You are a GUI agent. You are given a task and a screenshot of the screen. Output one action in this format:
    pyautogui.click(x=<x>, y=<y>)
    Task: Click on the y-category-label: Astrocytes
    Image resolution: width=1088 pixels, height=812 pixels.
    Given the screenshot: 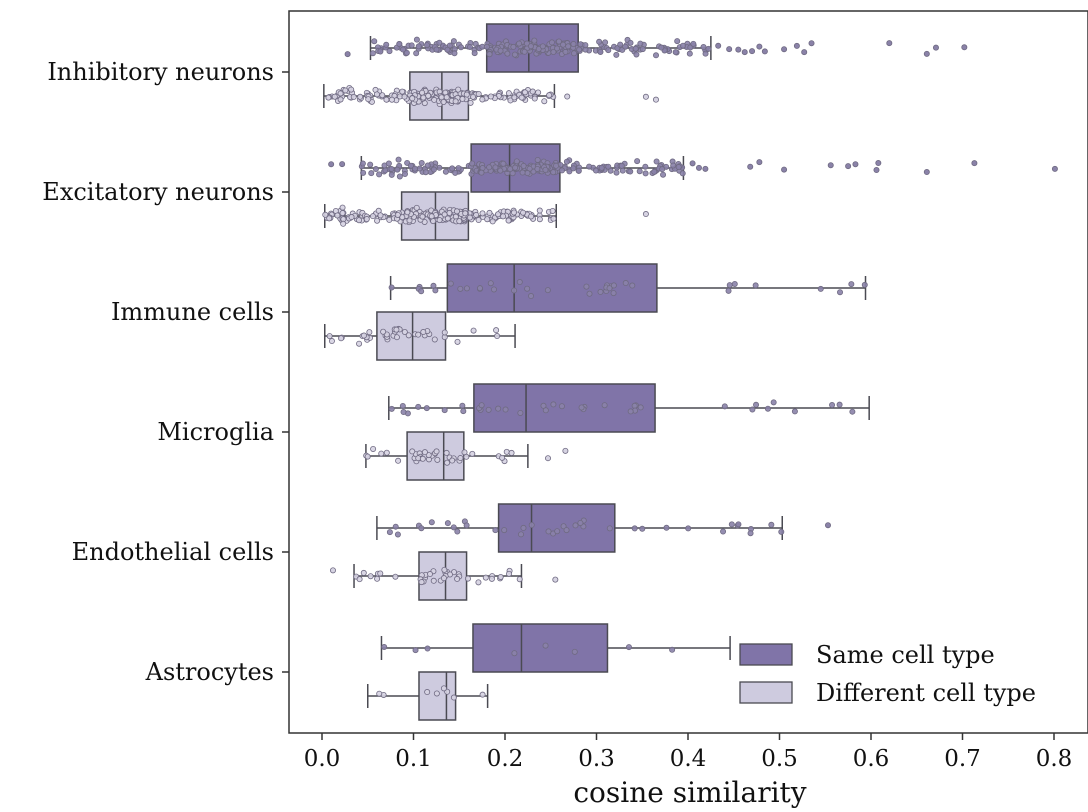 What is the action you would take?
    pyautogui.click(x=209, y=672)
    